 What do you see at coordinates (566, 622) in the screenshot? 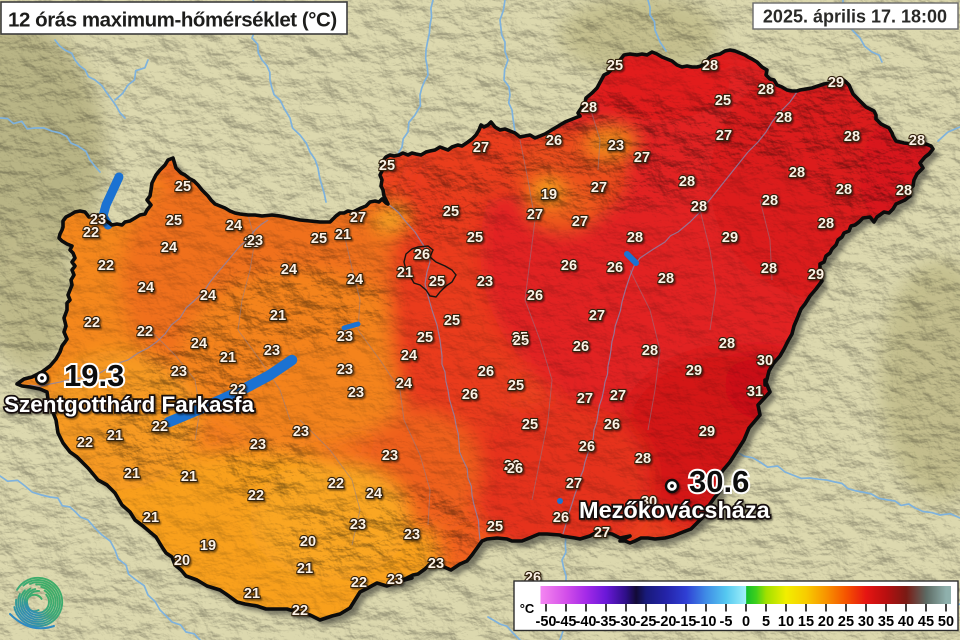
I see `svg-text: -45` at bounding box center [566, 622].